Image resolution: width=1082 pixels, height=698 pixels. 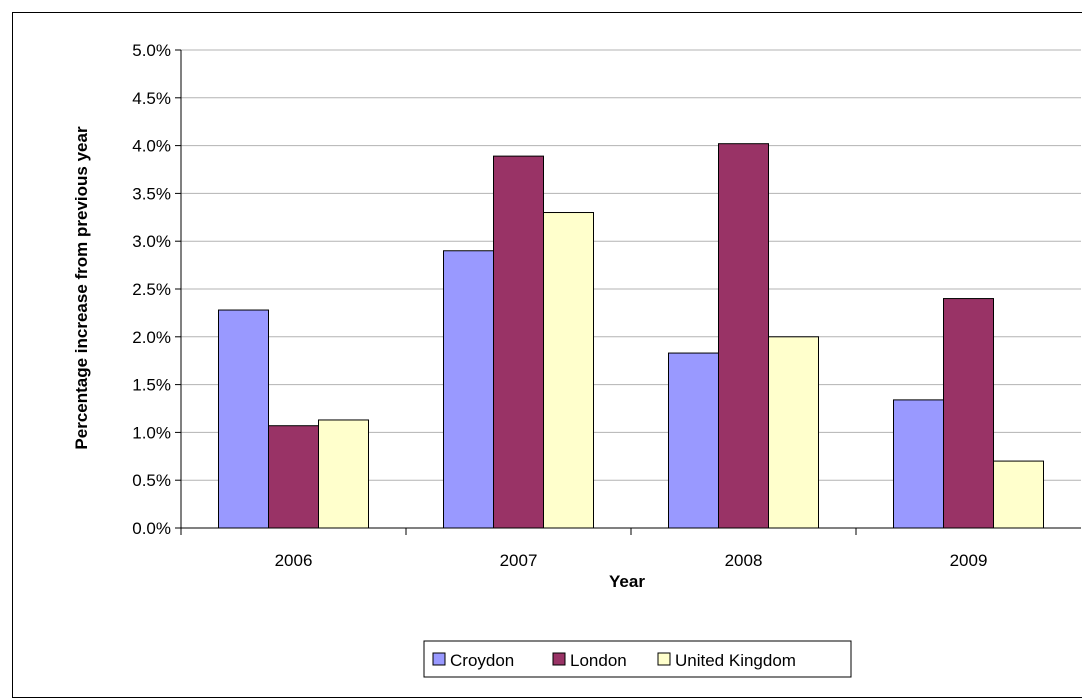 I want to click on x-tick-label: 2008, so click(x=744, y=560).